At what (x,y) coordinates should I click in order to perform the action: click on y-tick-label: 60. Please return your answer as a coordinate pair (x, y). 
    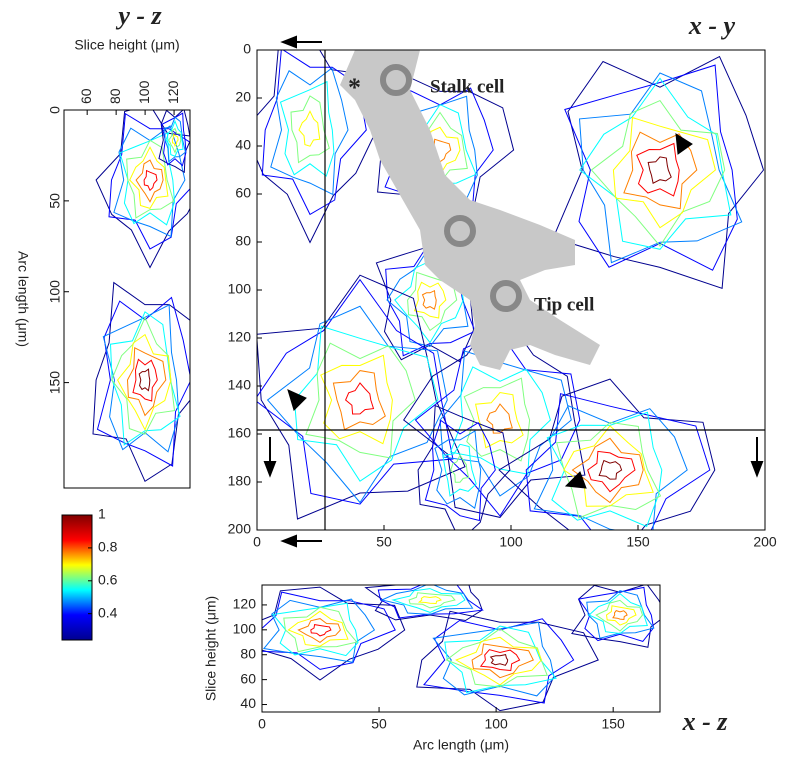
    Looking at the image, I should click on (248, 678).